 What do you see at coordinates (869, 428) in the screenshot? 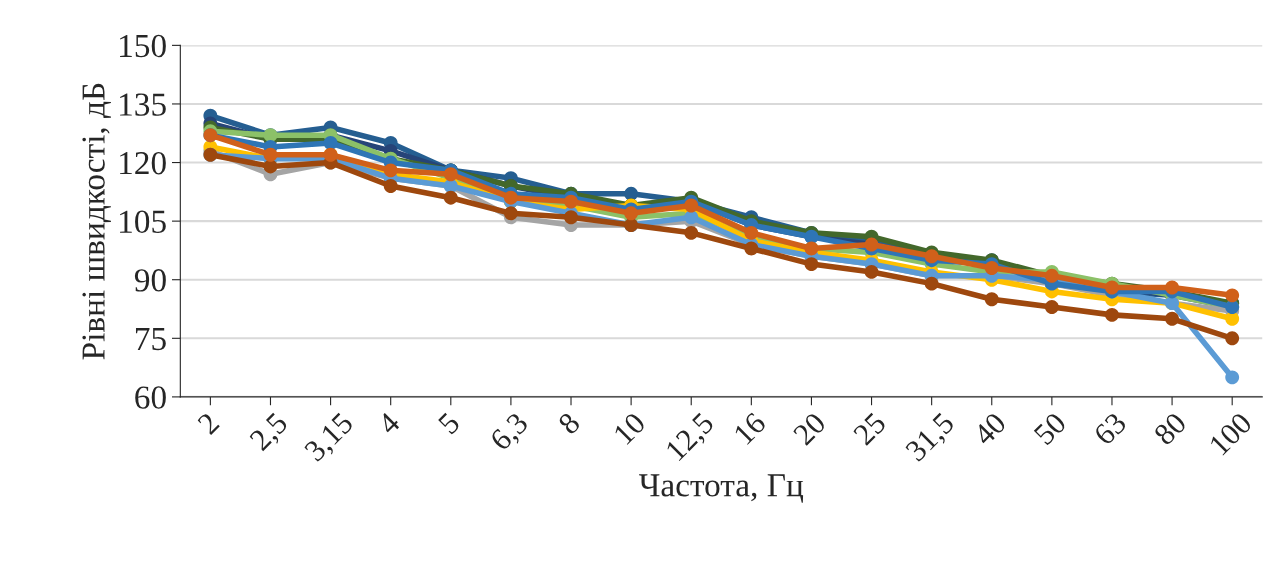
I see `x-tick-label: 25` at bounding box center [869, 428].